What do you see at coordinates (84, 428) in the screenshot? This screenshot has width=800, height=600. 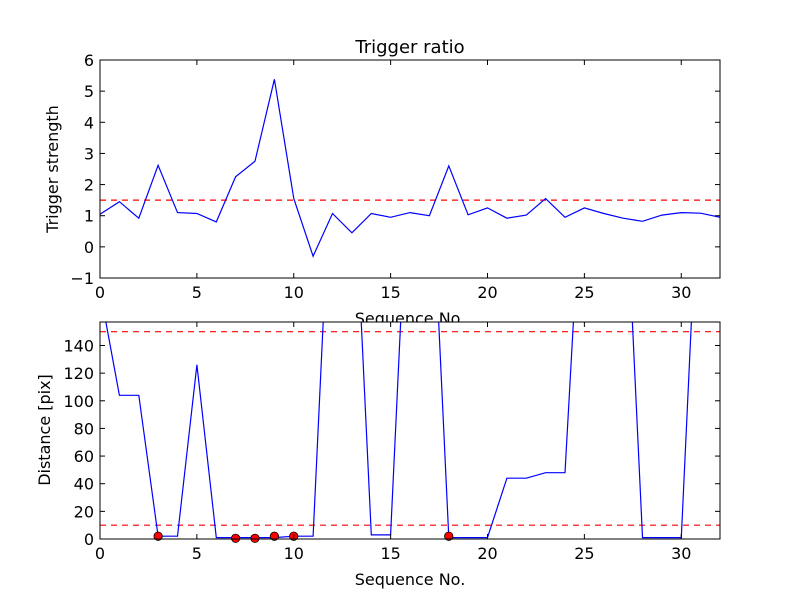 I see `y-tick-label: 80` at bounding box center [84, 428].